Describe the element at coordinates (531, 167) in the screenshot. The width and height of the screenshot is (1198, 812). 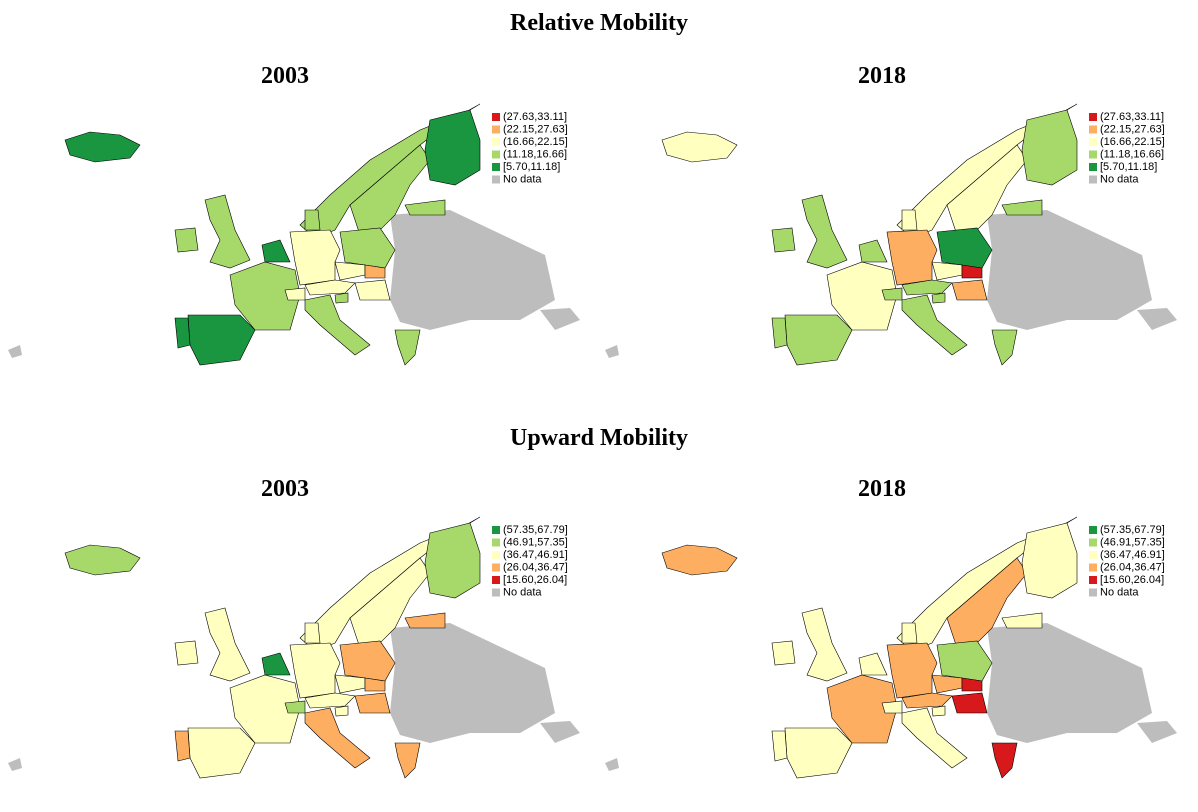
I see `legend-label: [5.70,11.18]` at that location.